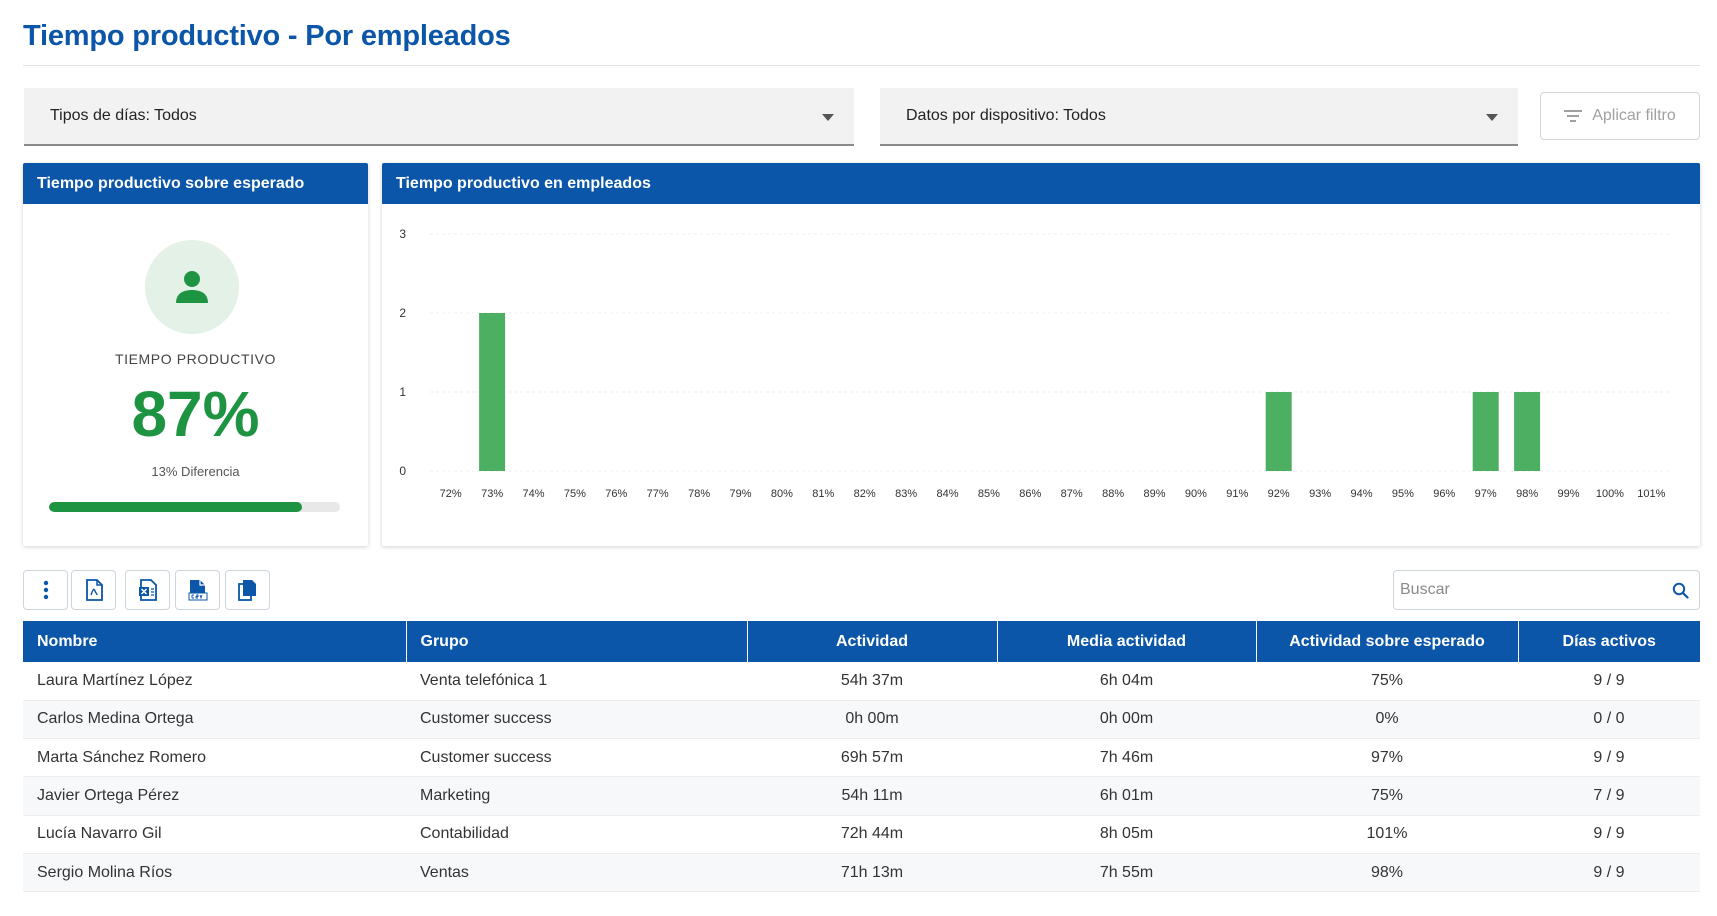 This screenshot has height=916, width=1717. What do you see at coordinates (1126, 641) in the screenshot?
I see `column-header-media-actividad: Media actividad` at bounding box center [1126, 641].